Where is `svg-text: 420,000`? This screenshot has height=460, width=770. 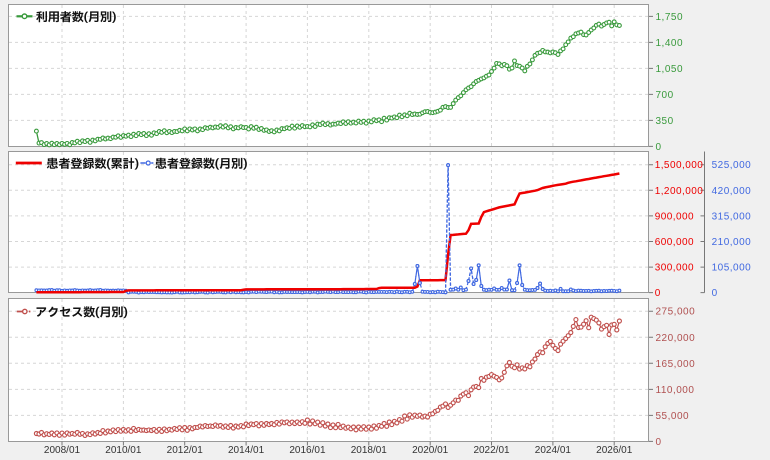
svg-text: 420,000 is located at coordinates (732, 191).